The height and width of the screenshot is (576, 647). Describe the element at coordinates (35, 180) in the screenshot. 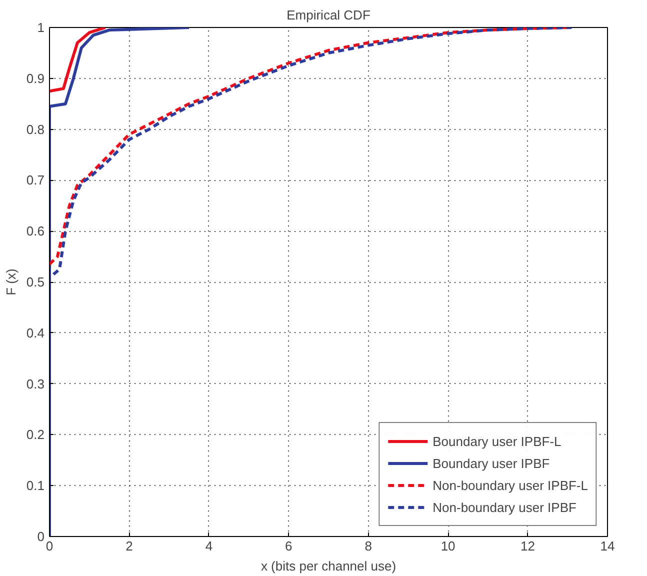

I see `y-tick-label: 0.7` at that location.